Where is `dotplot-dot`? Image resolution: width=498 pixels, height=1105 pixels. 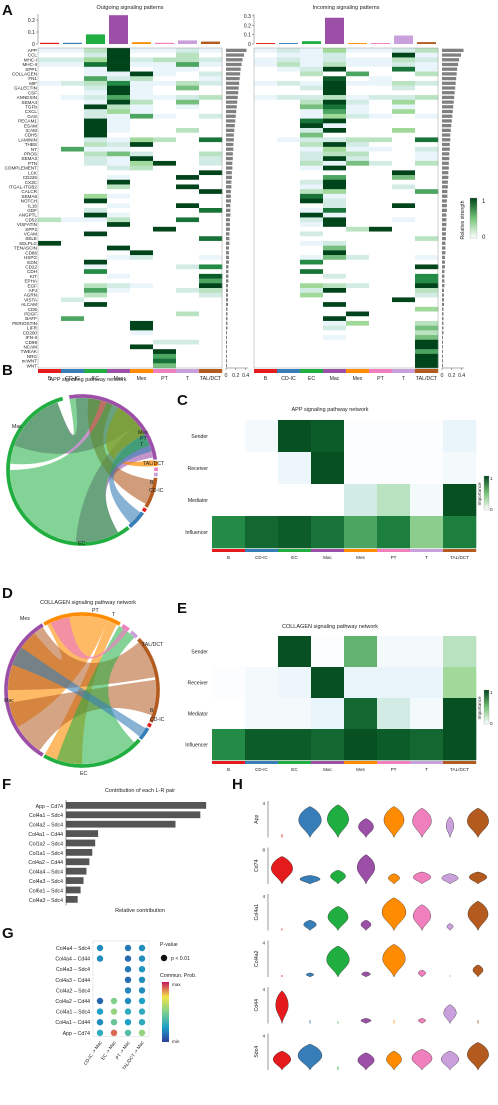 dotplot-dot is located at coordinates (142, 990).